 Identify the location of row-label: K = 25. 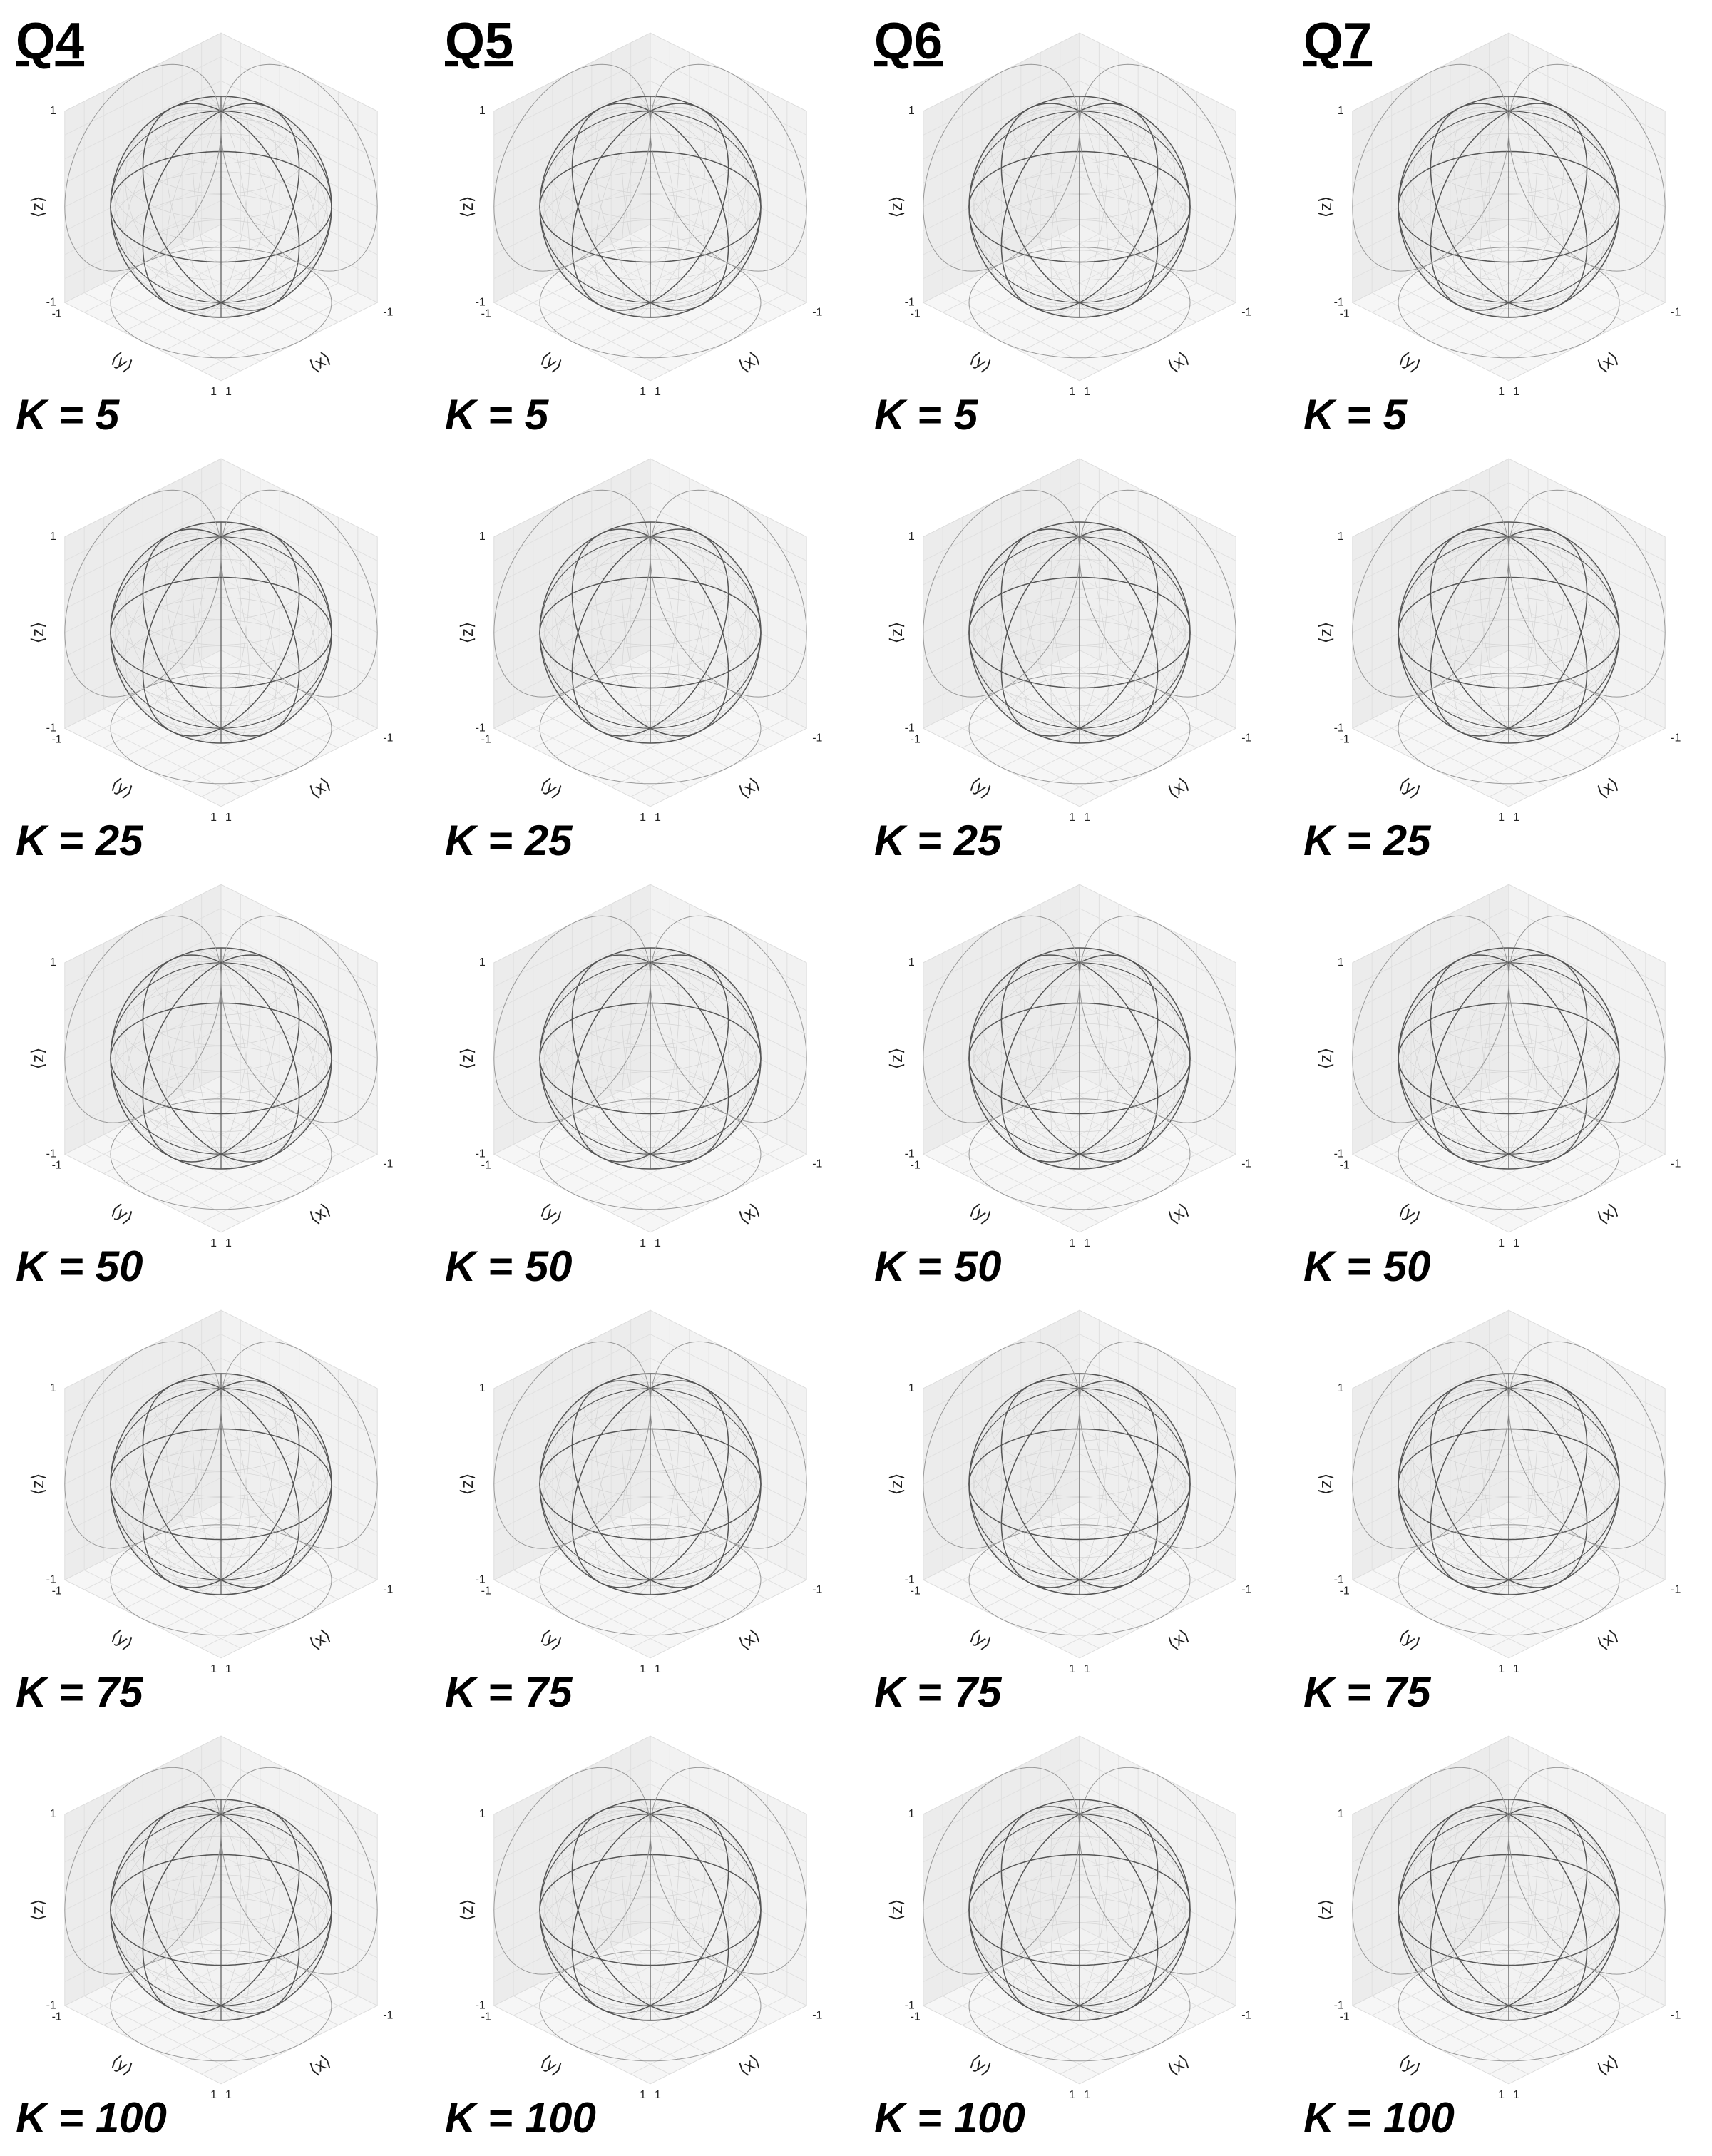
(80, 841).